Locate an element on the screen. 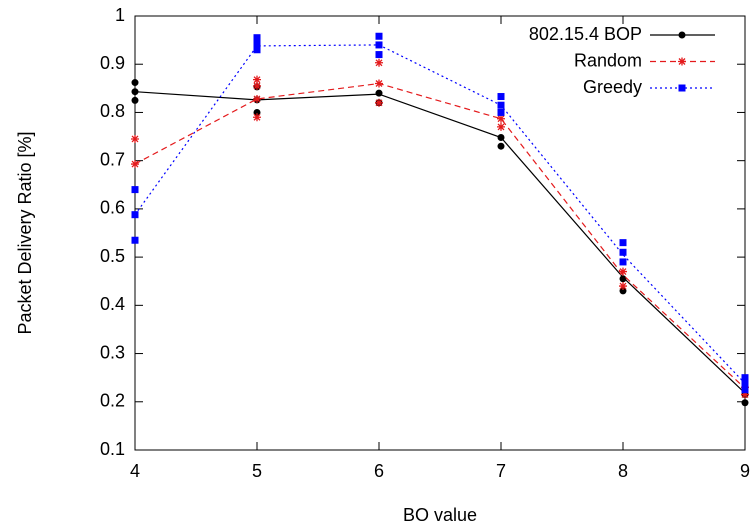  y-tick-label: 0.6 is located at coordinates (112, 208).